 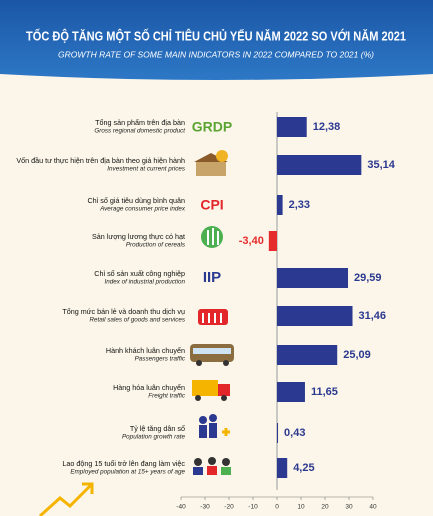 What do you see at coordinates (123, 463) in the screenshot?
I see `category-label: Lao động 15 tuổi trở lên đang làm việc` at bounding box center [123, 463].